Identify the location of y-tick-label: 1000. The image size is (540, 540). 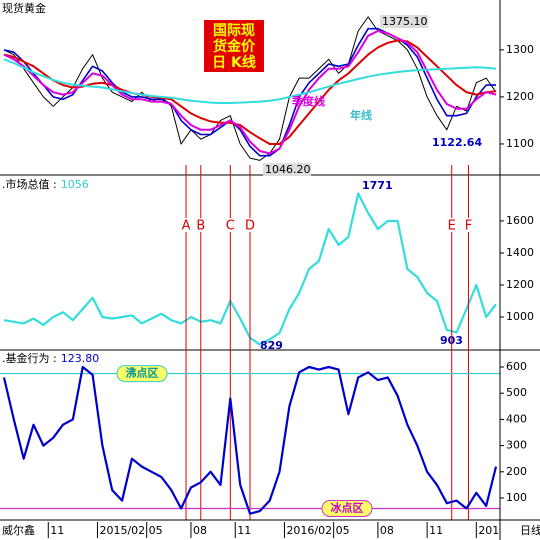
(520, 316).